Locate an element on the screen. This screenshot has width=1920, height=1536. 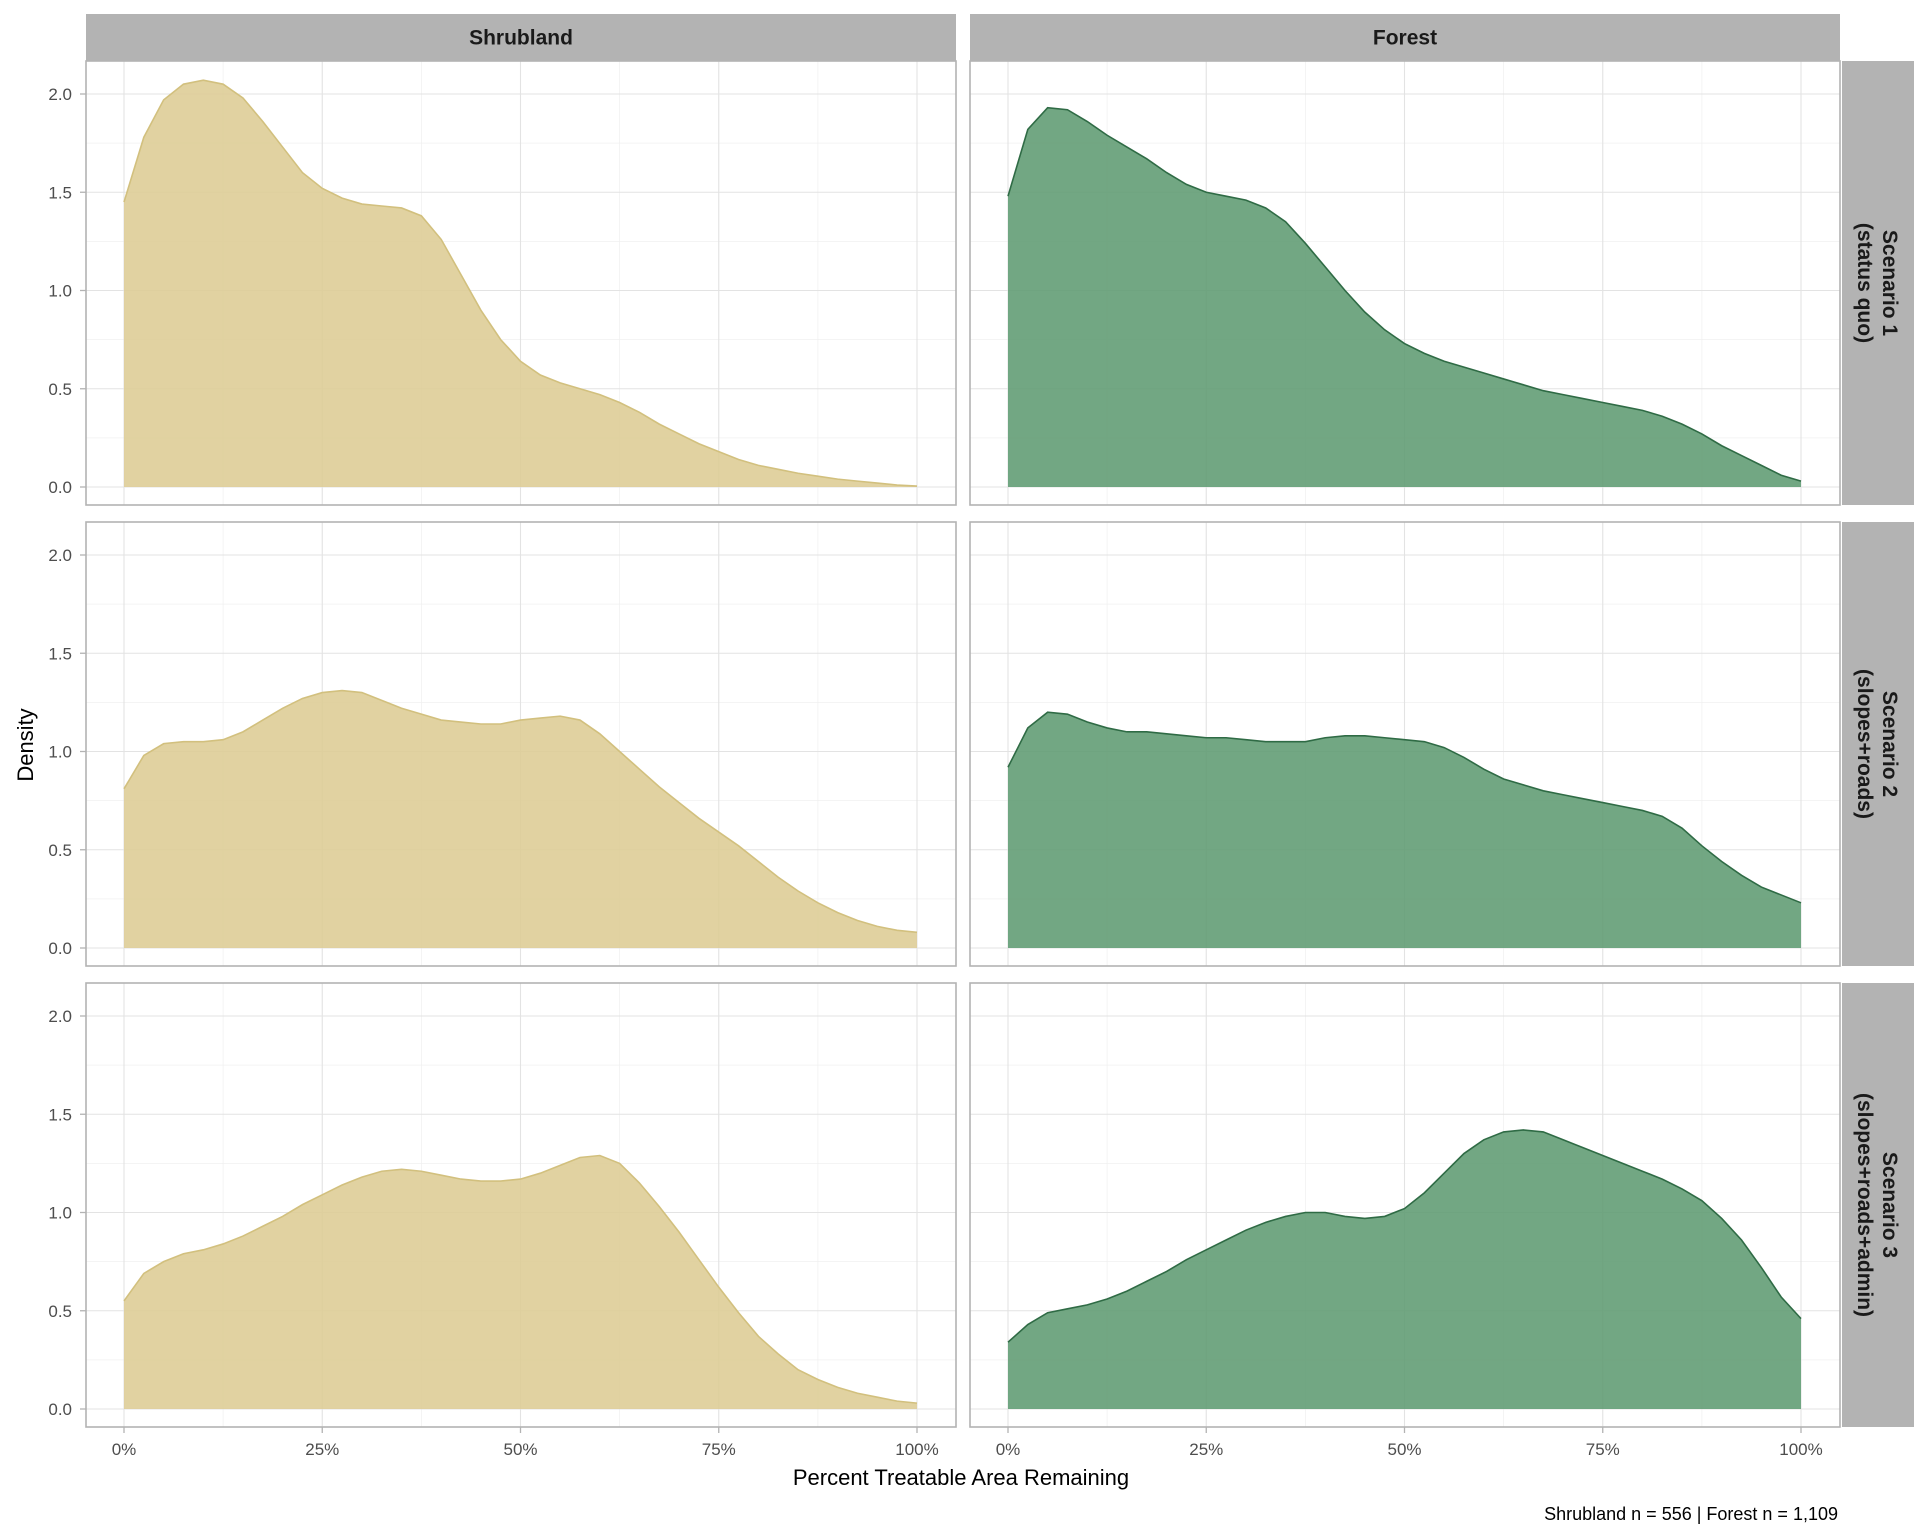
column-strip-label: Shrubland is located at coordinates (521, 38).